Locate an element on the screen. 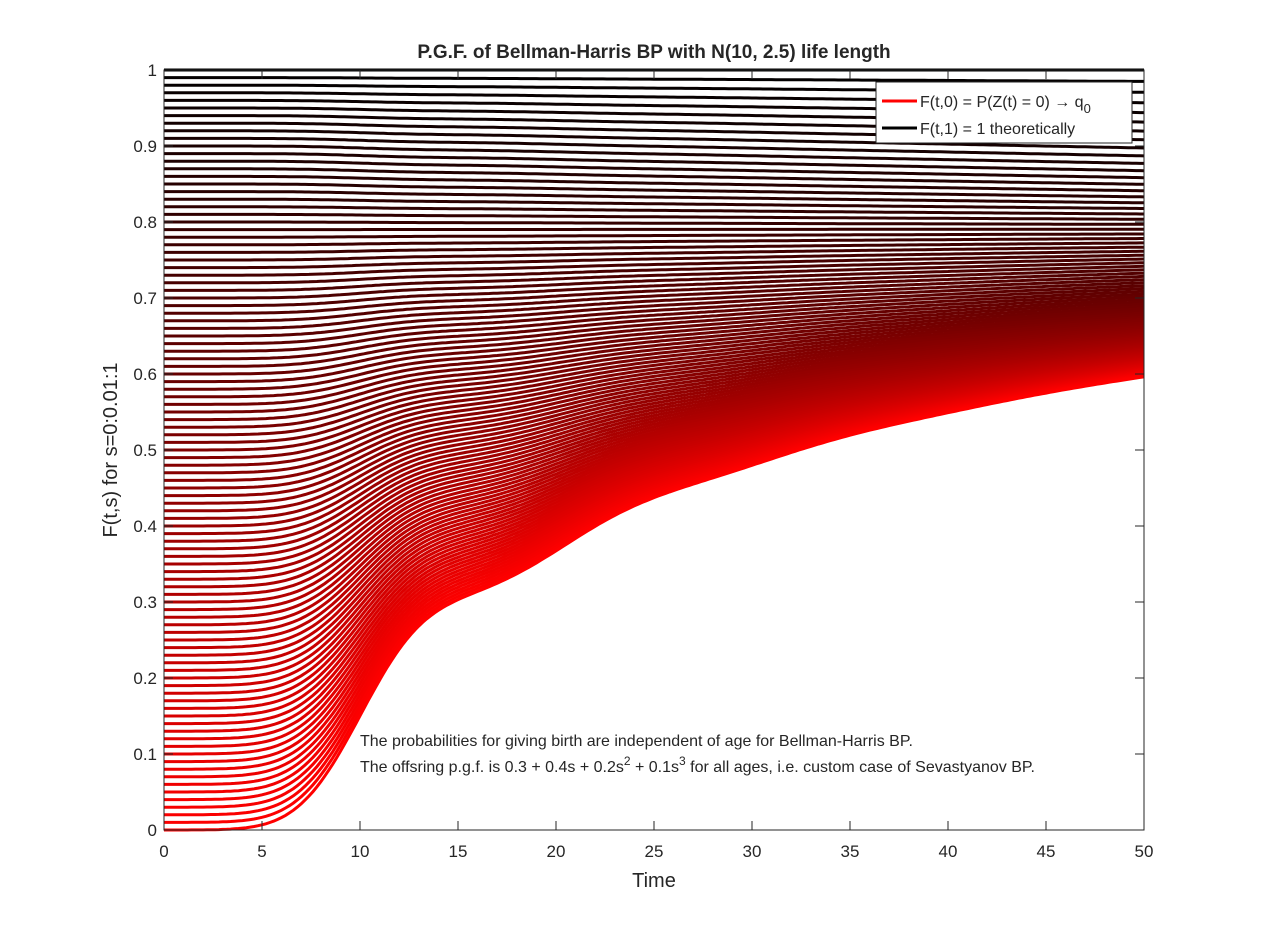 The image size is (1264, 932). annotation-2-sup-2: 3 is located at coordinates (682, 761).